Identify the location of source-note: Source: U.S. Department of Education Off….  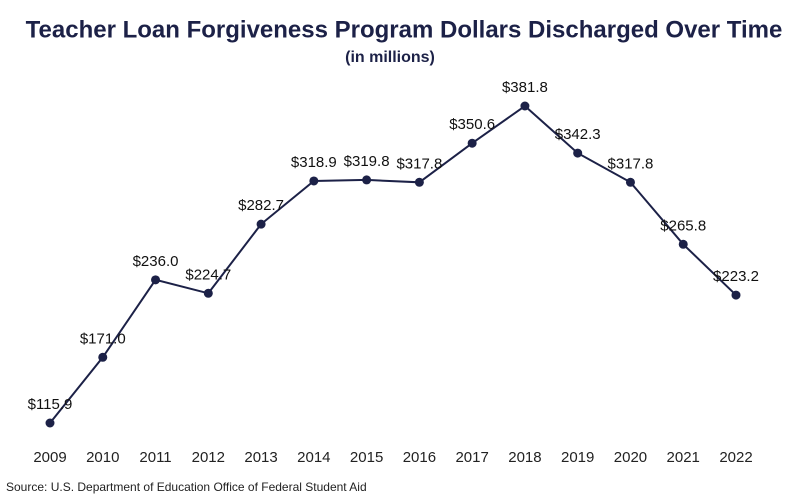
(186, 487).